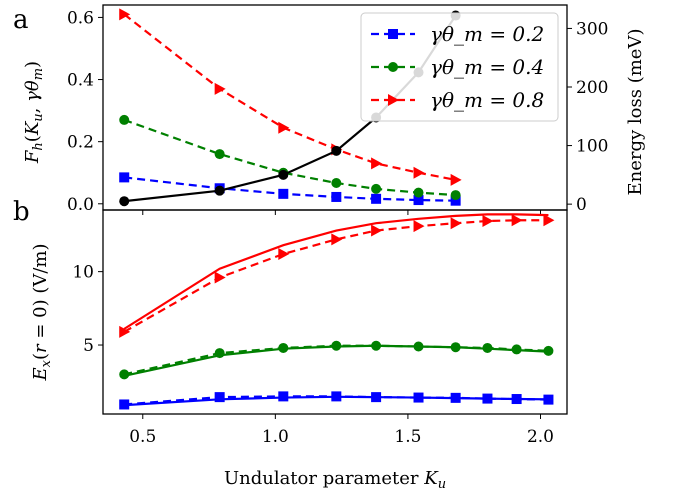 The width and height of the screenshot is (675, 494). Describe the element at coordinates (42, 312) in the screenshot. I see `panel-b-ylabel: Ex(r = 0) (V/m)` at that location.